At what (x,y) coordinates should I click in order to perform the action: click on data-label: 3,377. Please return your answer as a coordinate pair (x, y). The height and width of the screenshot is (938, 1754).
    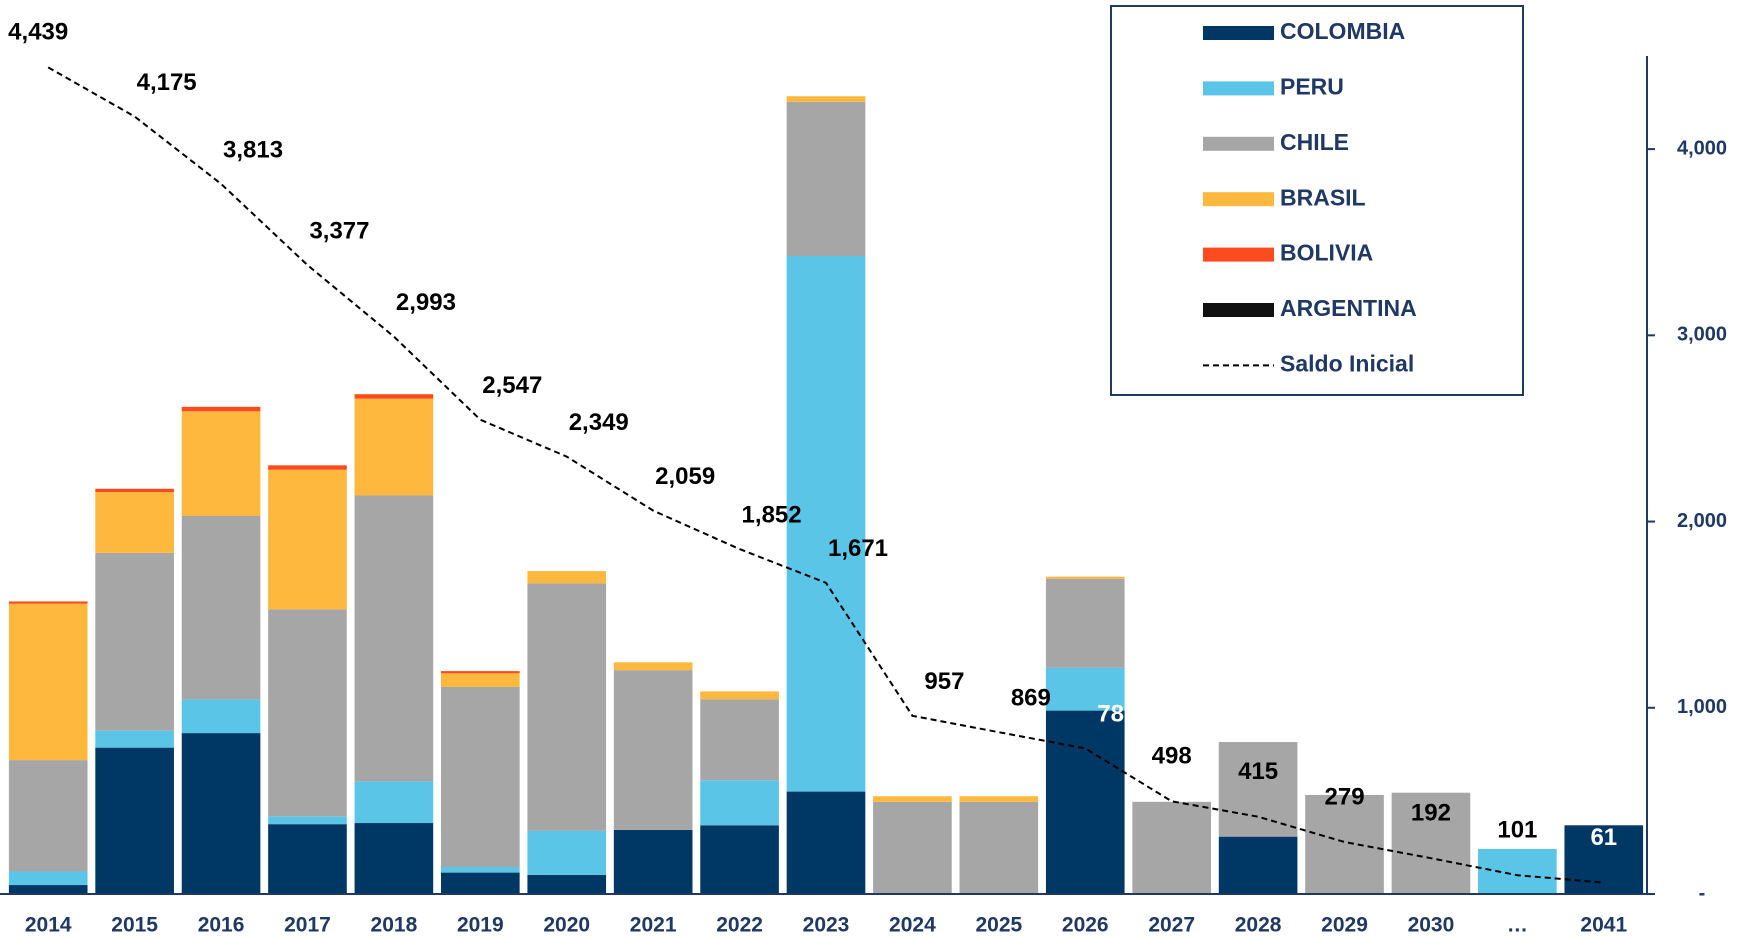
    Looking at the image, I should click on (339, 230).